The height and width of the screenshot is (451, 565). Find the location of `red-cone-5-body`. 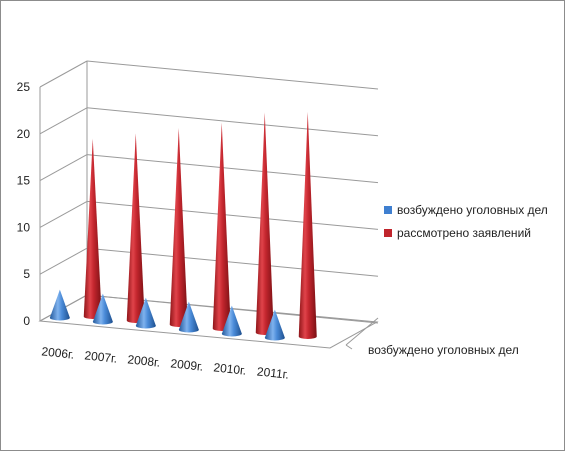

red-cone-5-body is located at coordinates (264, 224).